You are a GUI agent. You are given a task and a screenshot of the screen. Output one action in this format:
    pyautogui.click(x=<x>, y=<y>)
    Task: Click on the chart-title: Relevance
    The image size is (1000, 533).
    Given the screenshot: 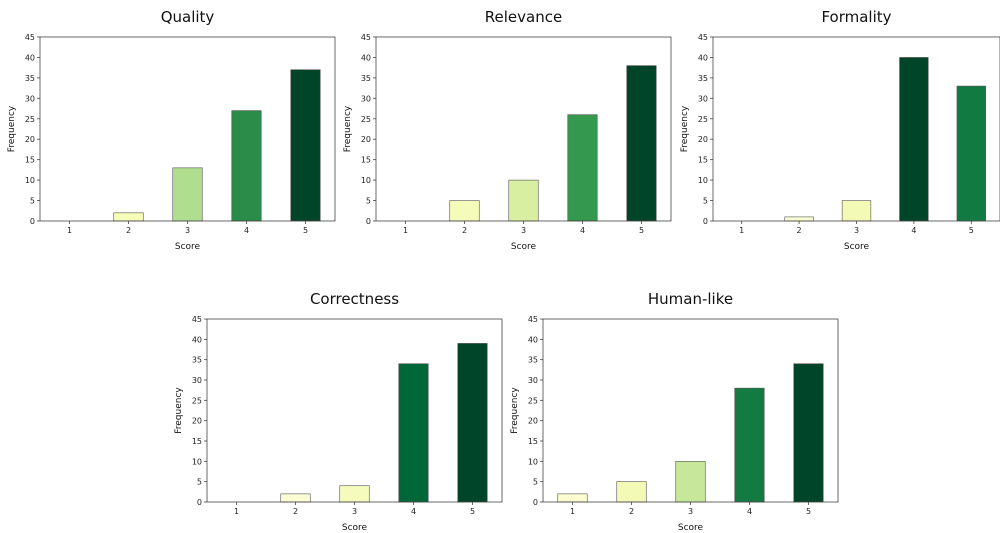 What is the action you would take?
    pyautogui.click(x=523, y=17)
    